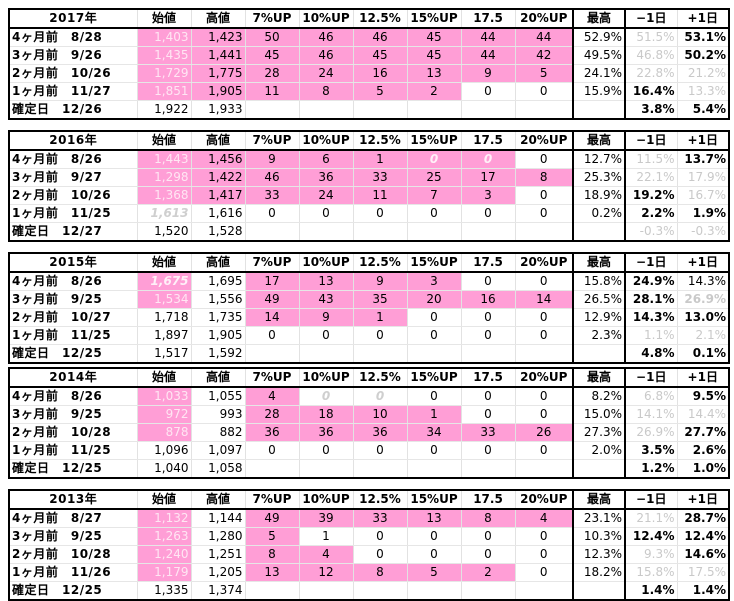 This screenshot has height=601, width=734. I want to click on cell-c7: 11, so click(272, 91).